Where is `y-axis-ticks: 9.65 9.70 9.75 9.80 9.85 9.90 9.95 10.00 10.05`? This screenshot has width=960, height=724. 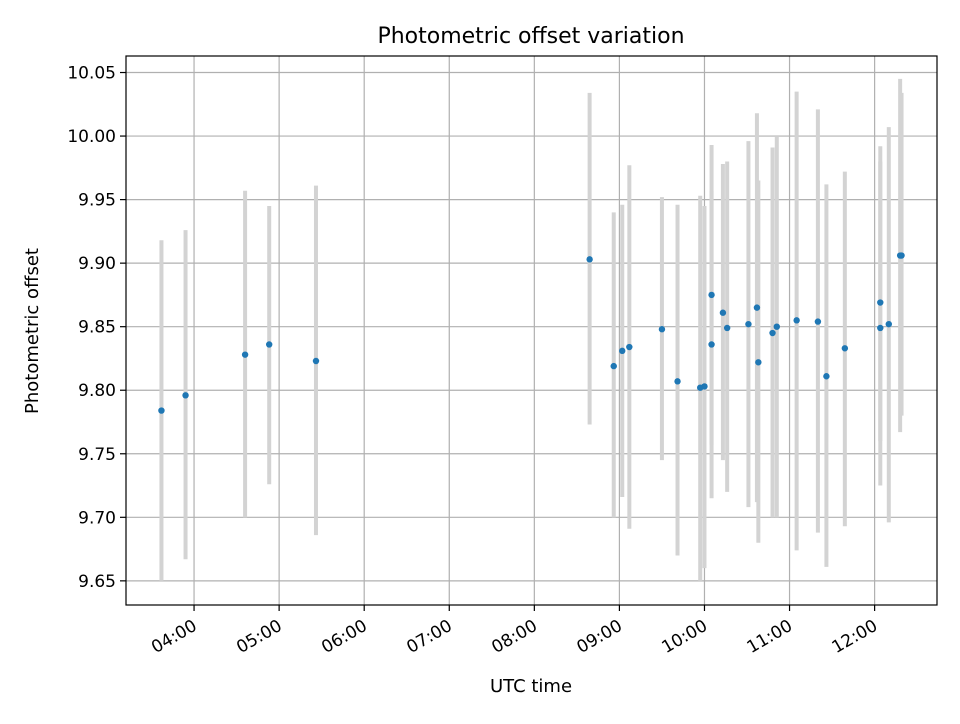
y-axis-ticks: 9.65 9.70 9.75 9.80 9.85 9.90 9.95 10.00 10.05 is located at coordinates (96, 328).